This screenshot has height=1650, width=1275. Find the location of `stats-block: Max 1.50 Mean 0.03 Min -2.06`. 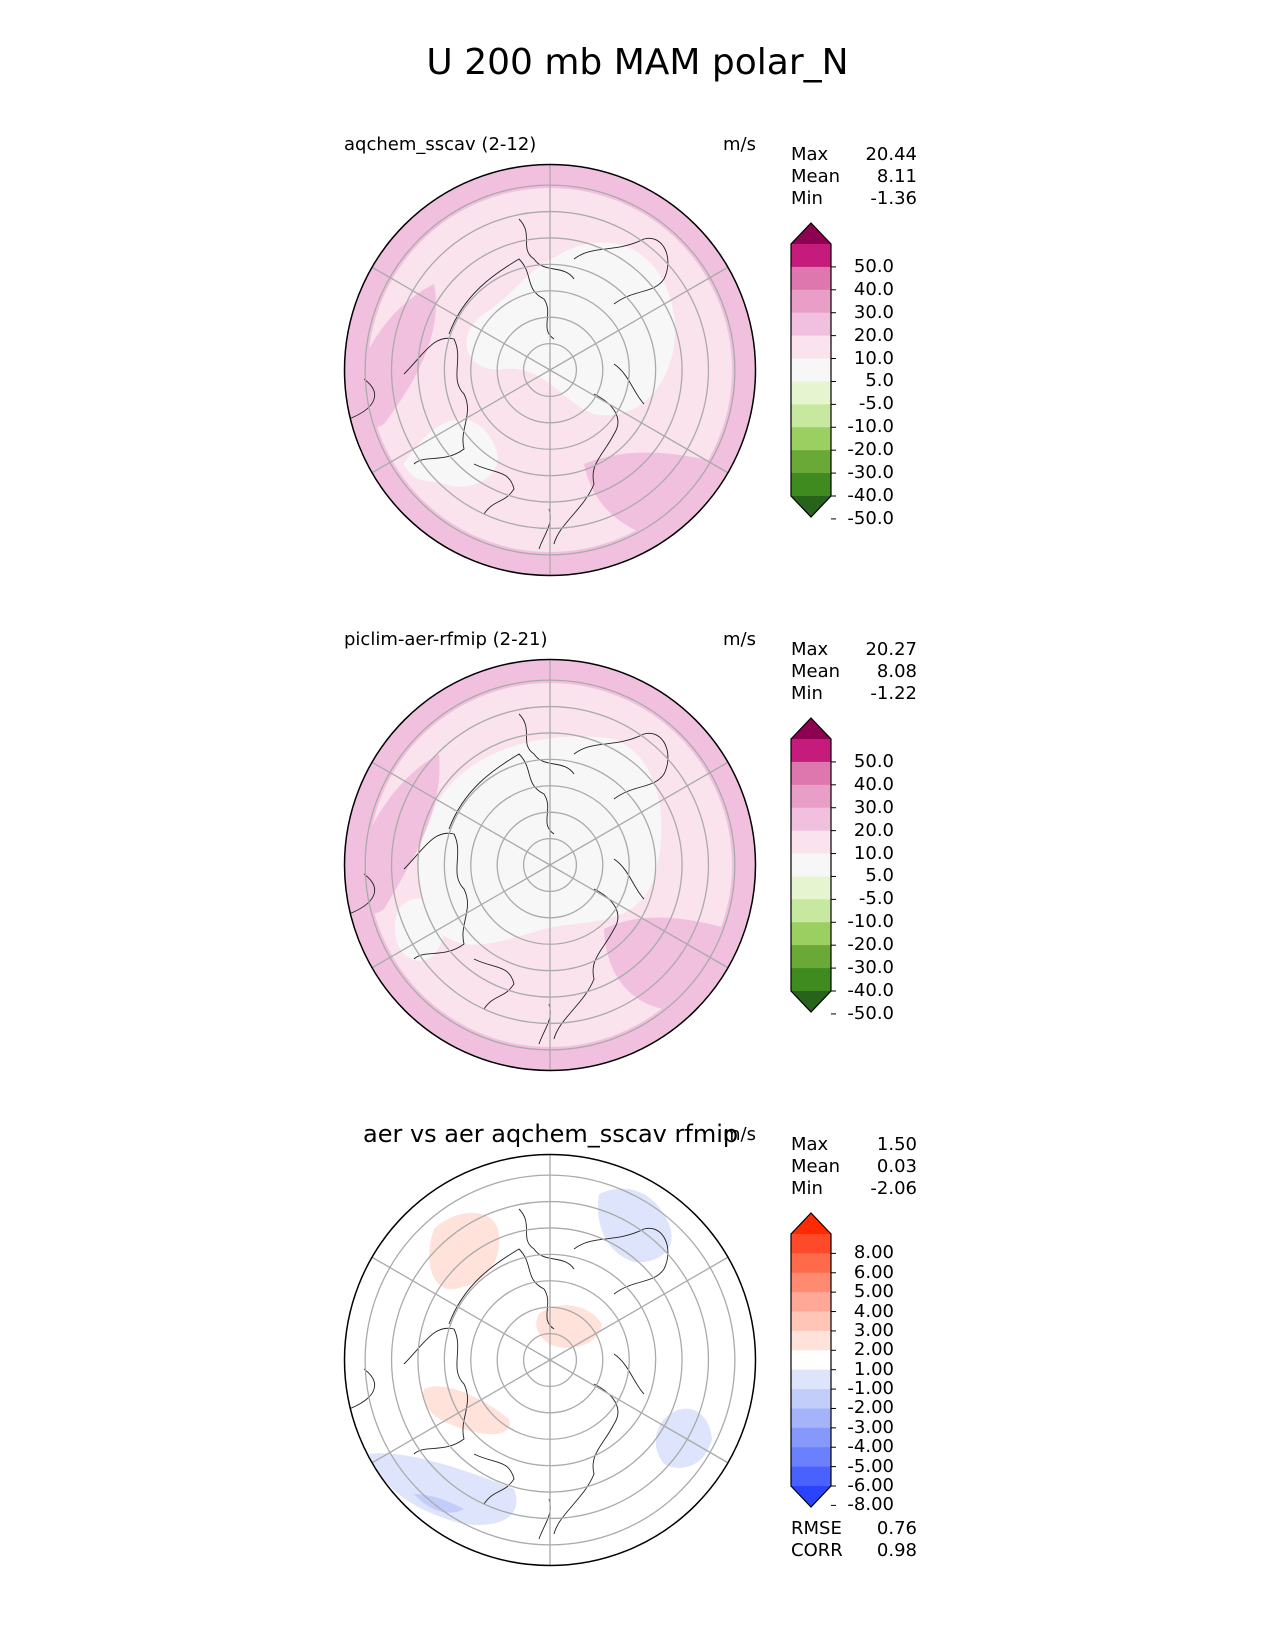

stats-block: Max 1.50 Mean 0.03 Min -2.06 is located at coordinates (854, 1167).